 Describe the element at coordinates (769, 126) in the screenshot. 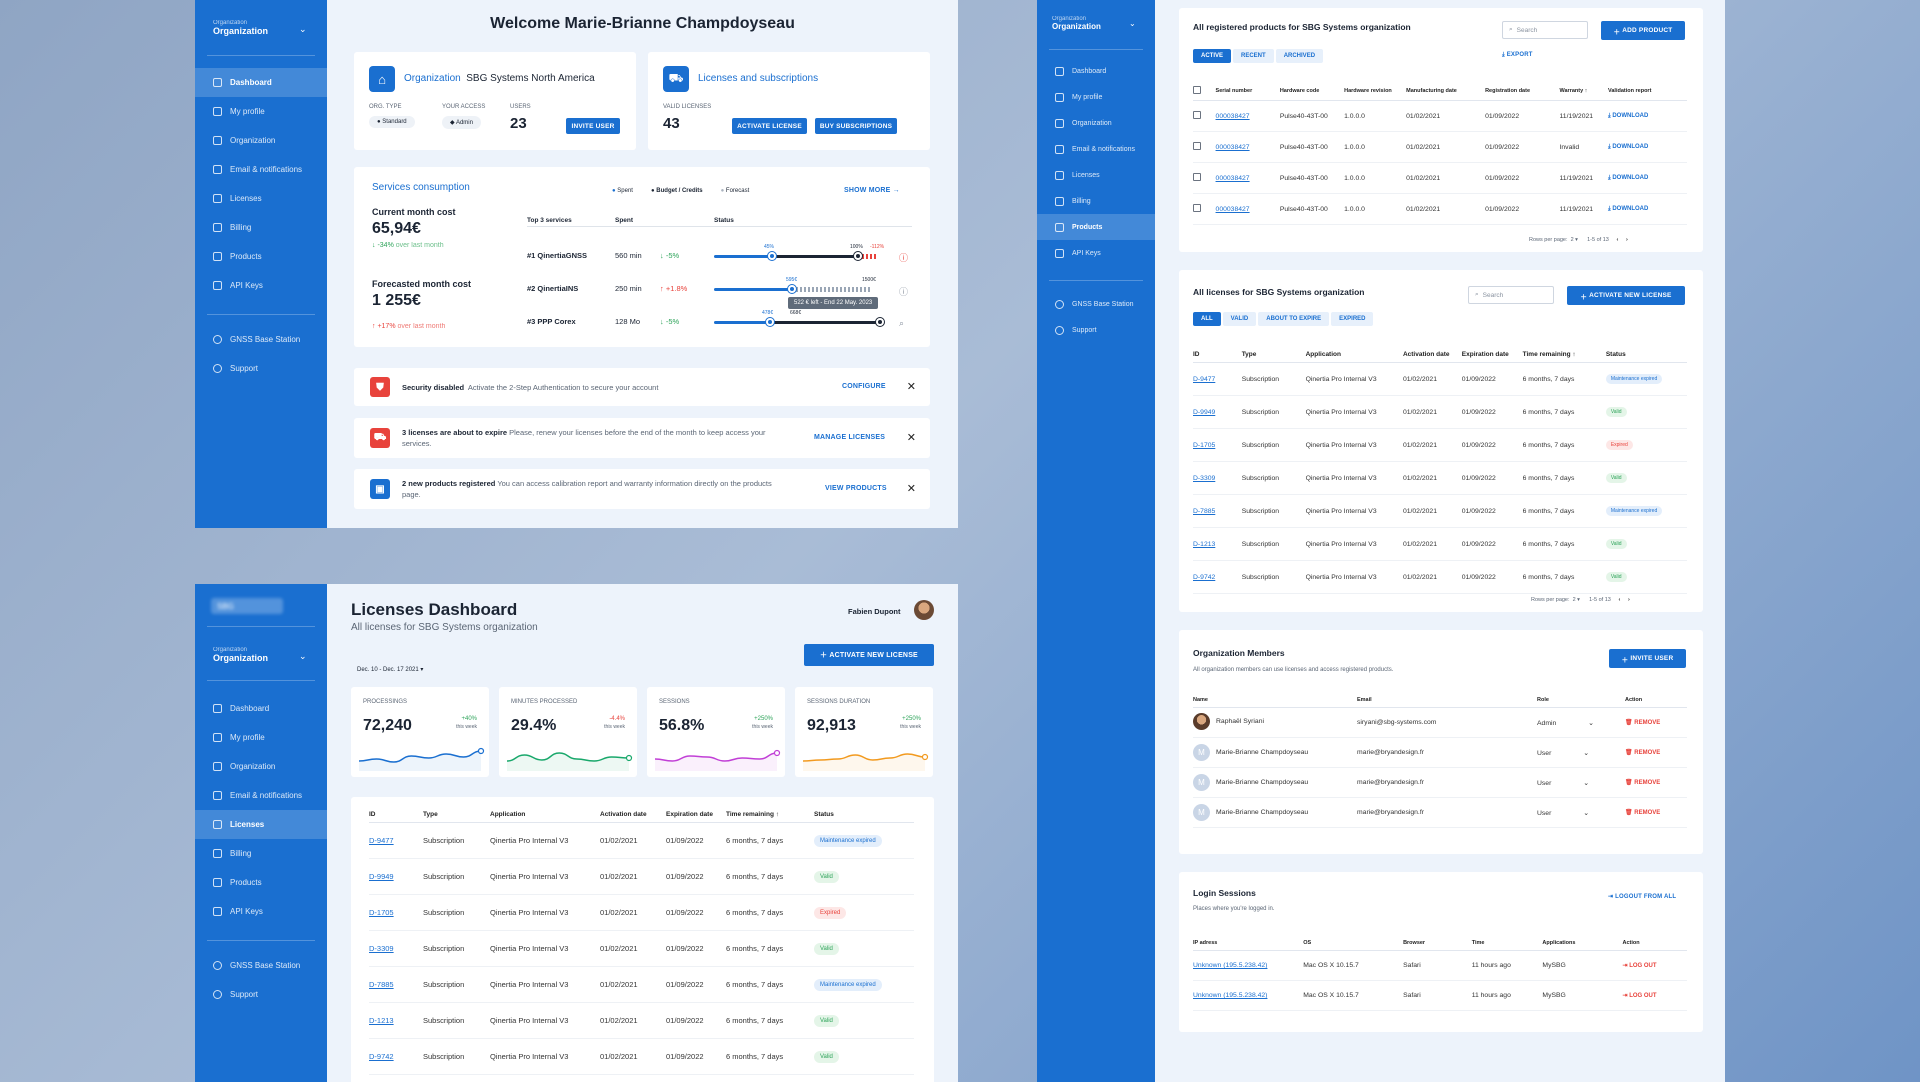

I see `activate-license-button: ACTIVATE LICENSE` at that location.